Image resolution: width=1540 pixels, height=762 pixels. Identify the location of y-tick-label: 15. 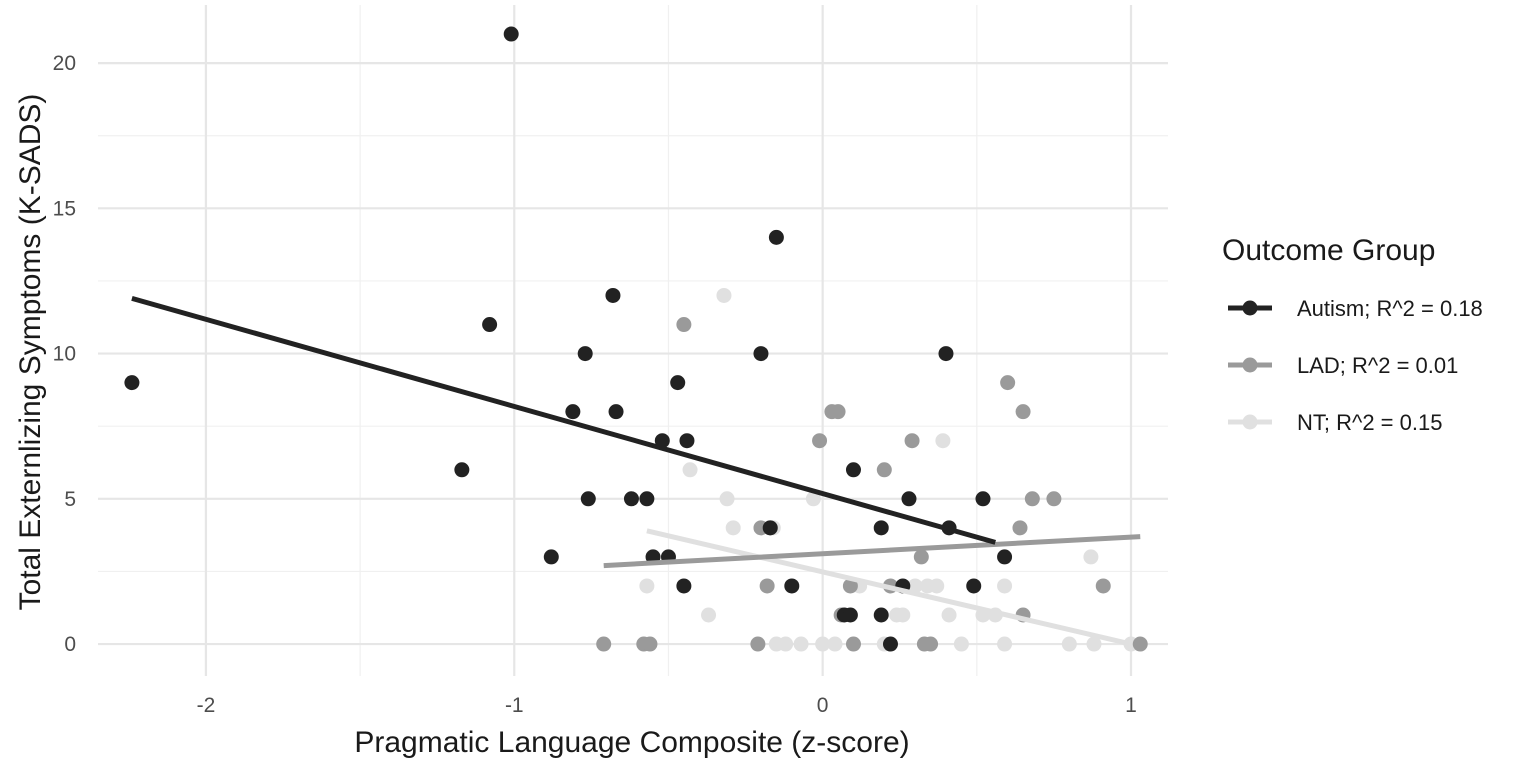
(64, 208).